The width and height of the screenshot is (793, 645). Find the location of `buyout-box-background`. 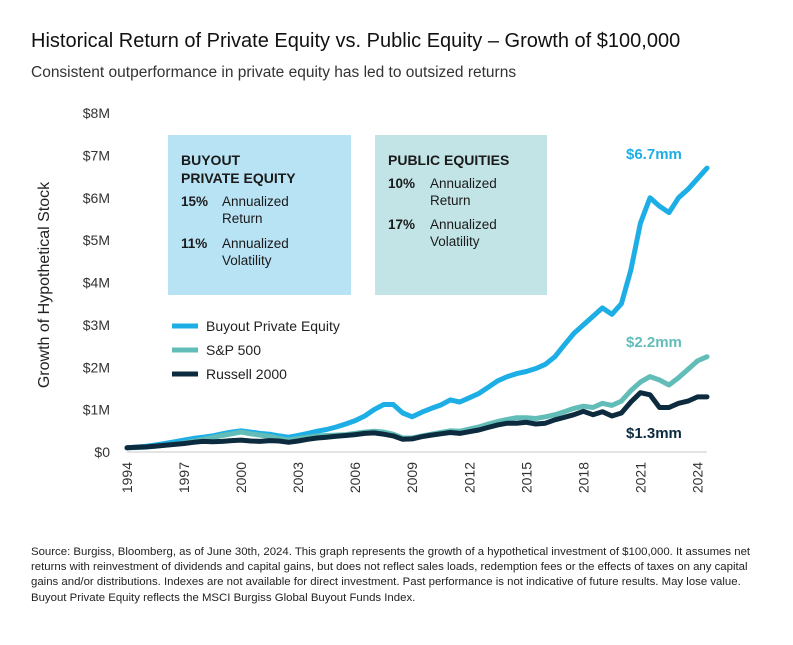

buyout-box-background is located at coordinates (259, 215).